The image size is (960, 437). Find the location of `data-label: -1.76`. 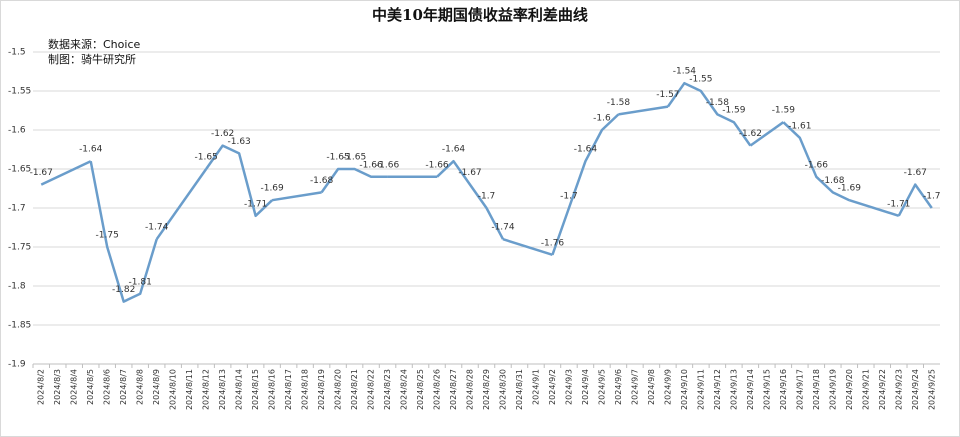

data-label: -1.76 is located at coordinates (553, 243).